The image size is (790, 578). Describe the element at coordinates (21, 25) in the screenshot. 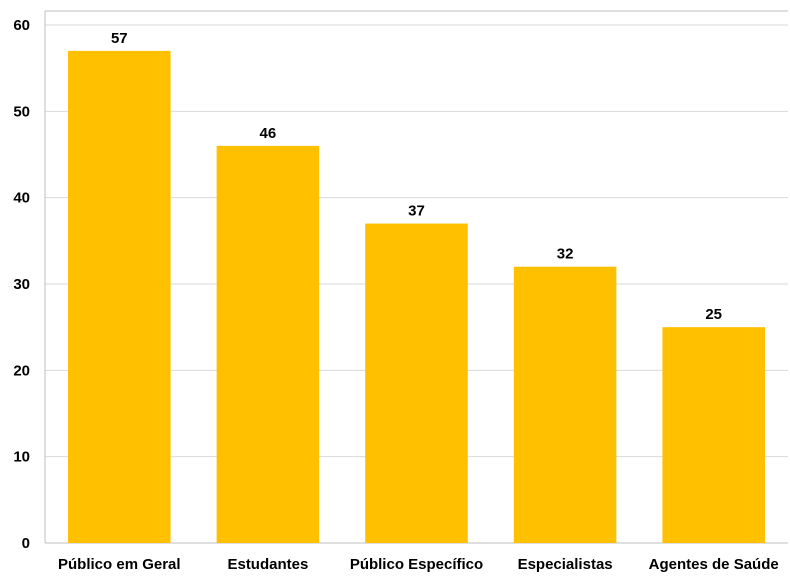

I see `y-tick-label: 60` at that location.